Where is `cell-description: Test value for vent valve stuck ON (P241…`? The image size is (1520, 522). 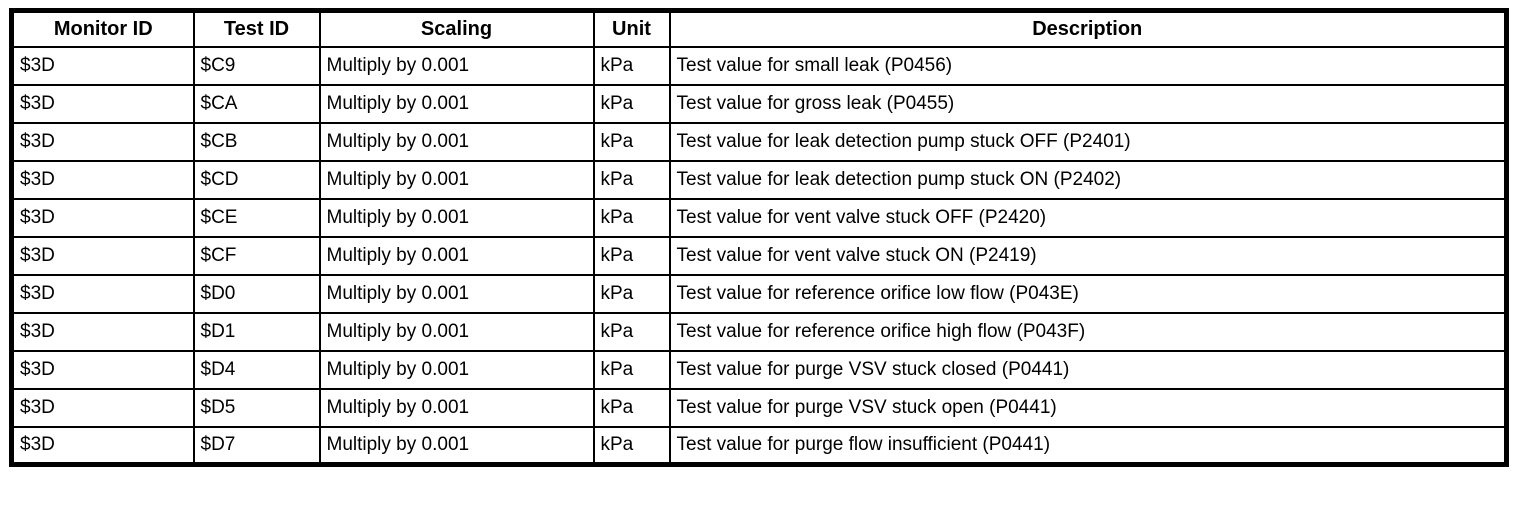
cell-description: Test value for vent valve stuck ON (P241… is located at coordinates (1088, 255).